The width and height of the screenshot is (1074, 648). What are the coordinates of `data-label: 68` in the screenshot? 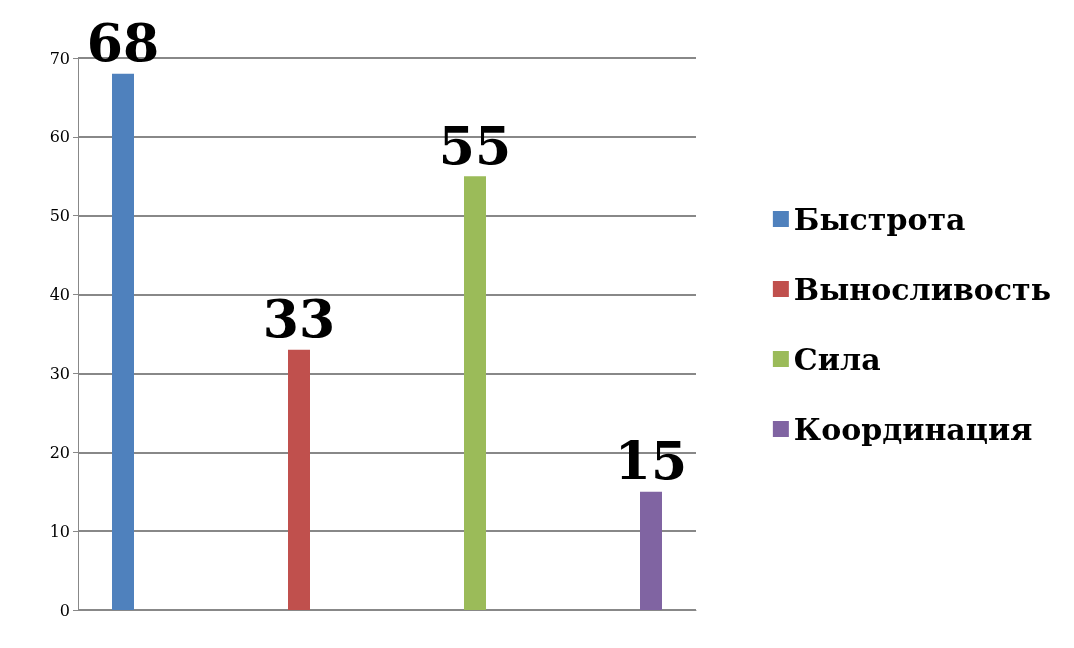 It's located at (123, 43).